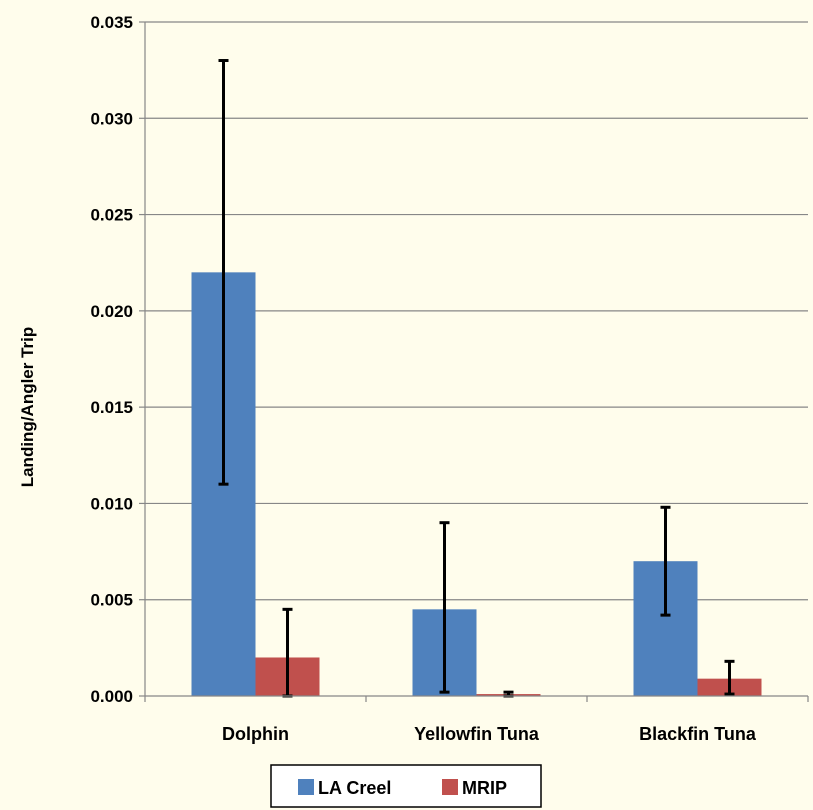  What do you see at coordinates (111, 407) in the screenshot?
I see `y-tick-label: 0.015` at bounding box center [111, 407].